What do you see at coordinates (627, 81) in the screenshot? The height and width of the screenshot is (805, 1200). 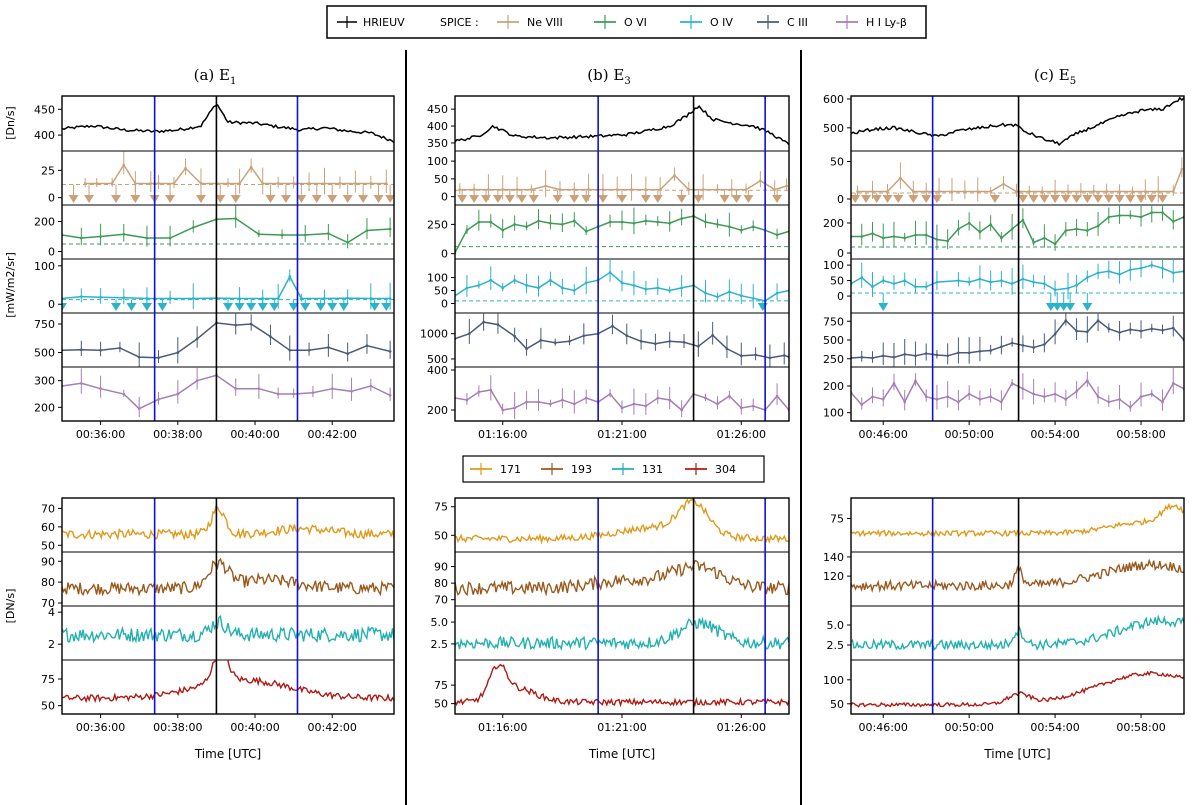 I see `panel-title-sub: 3` at bounding box center [627, 81].